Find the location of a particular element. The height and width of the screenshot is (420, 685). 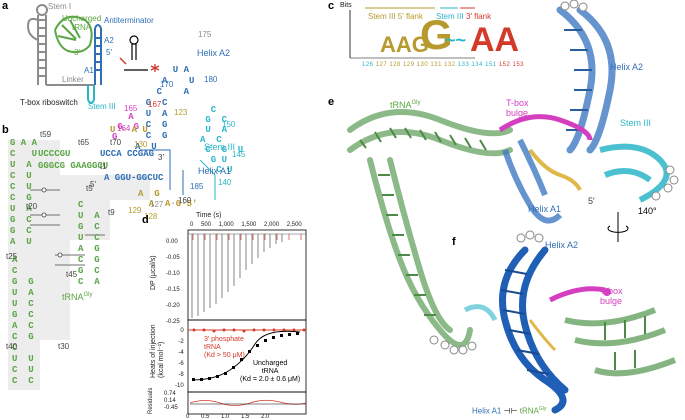

linker-label: Linker is located at coordinates (73, 79).